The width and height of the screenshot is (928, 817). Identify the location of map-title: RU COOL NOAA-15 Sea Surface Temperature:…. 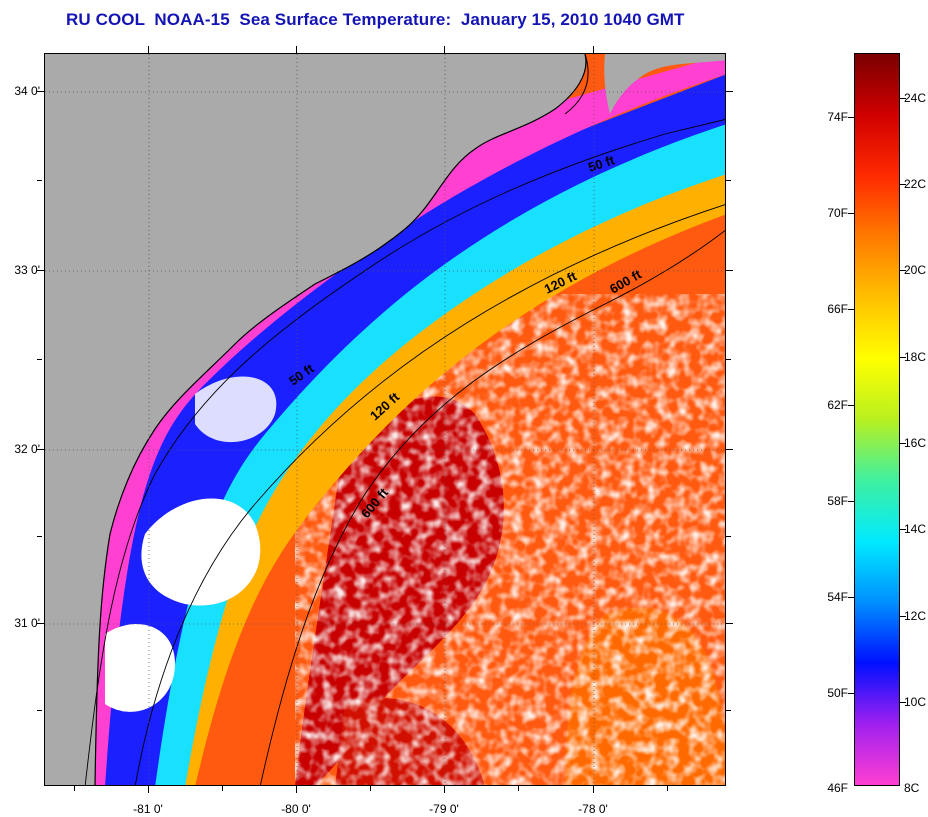
(375, 19).